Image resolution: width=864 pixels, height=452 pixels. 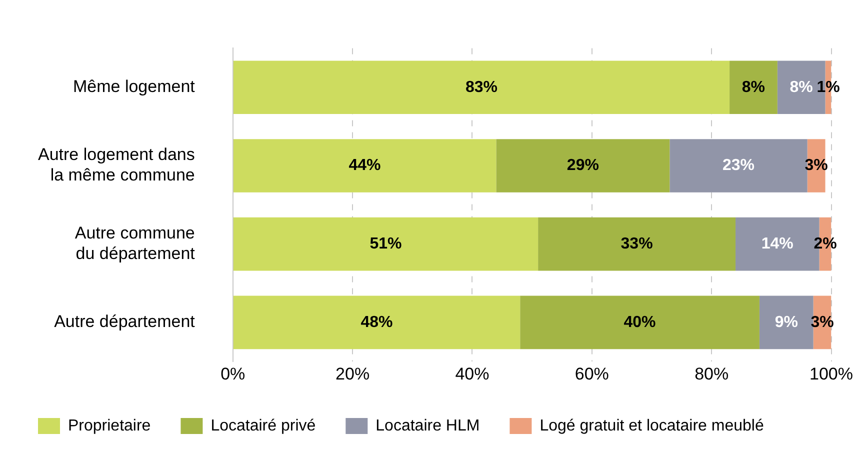 What do you see at coordinates (591, 374) in the screenshot?
I see `x-tick-label: 60%` at bounding box center [591, 374].